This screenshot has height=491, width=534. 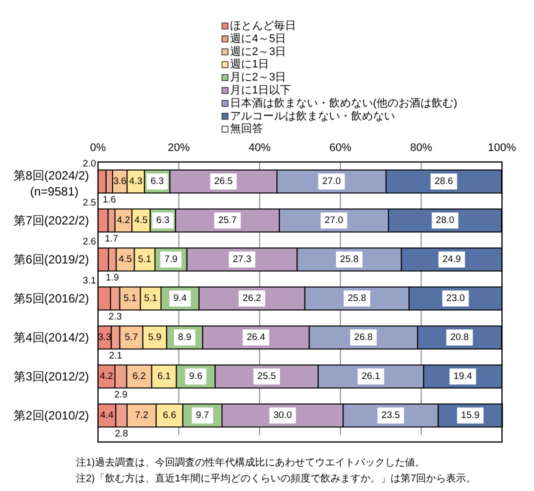 What do you see at coordinates (276, 479) in the screenshot?
I see `annotation: 注2)「飲む方は、直近1年間に平均どのくらいの頻度で飲みますか。」は第7回から表示。` at bounding box center [276, 479].